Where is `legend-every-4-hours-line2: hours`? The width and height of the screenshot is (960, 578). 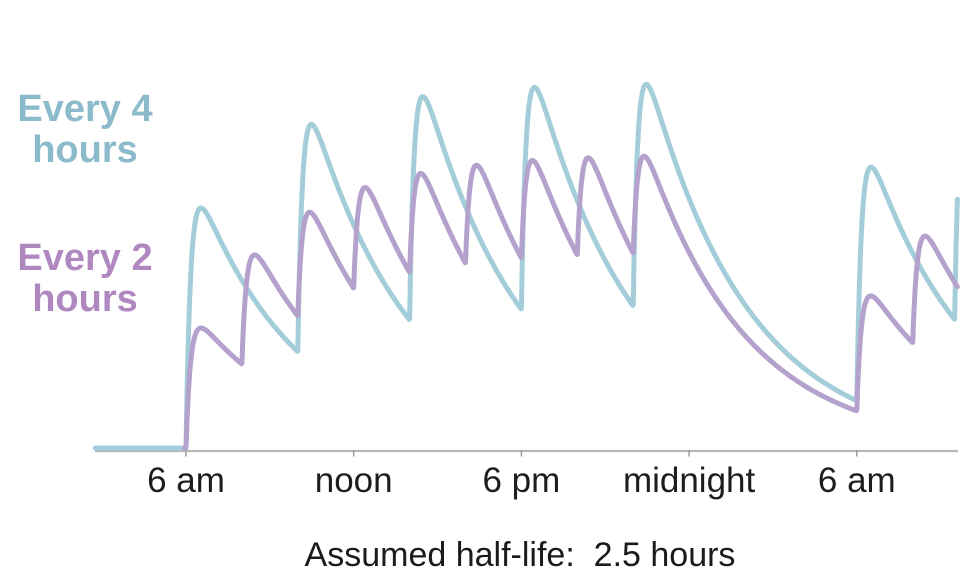 legend-every-4-hours-line2: hours is located at coordinates (85, 150).